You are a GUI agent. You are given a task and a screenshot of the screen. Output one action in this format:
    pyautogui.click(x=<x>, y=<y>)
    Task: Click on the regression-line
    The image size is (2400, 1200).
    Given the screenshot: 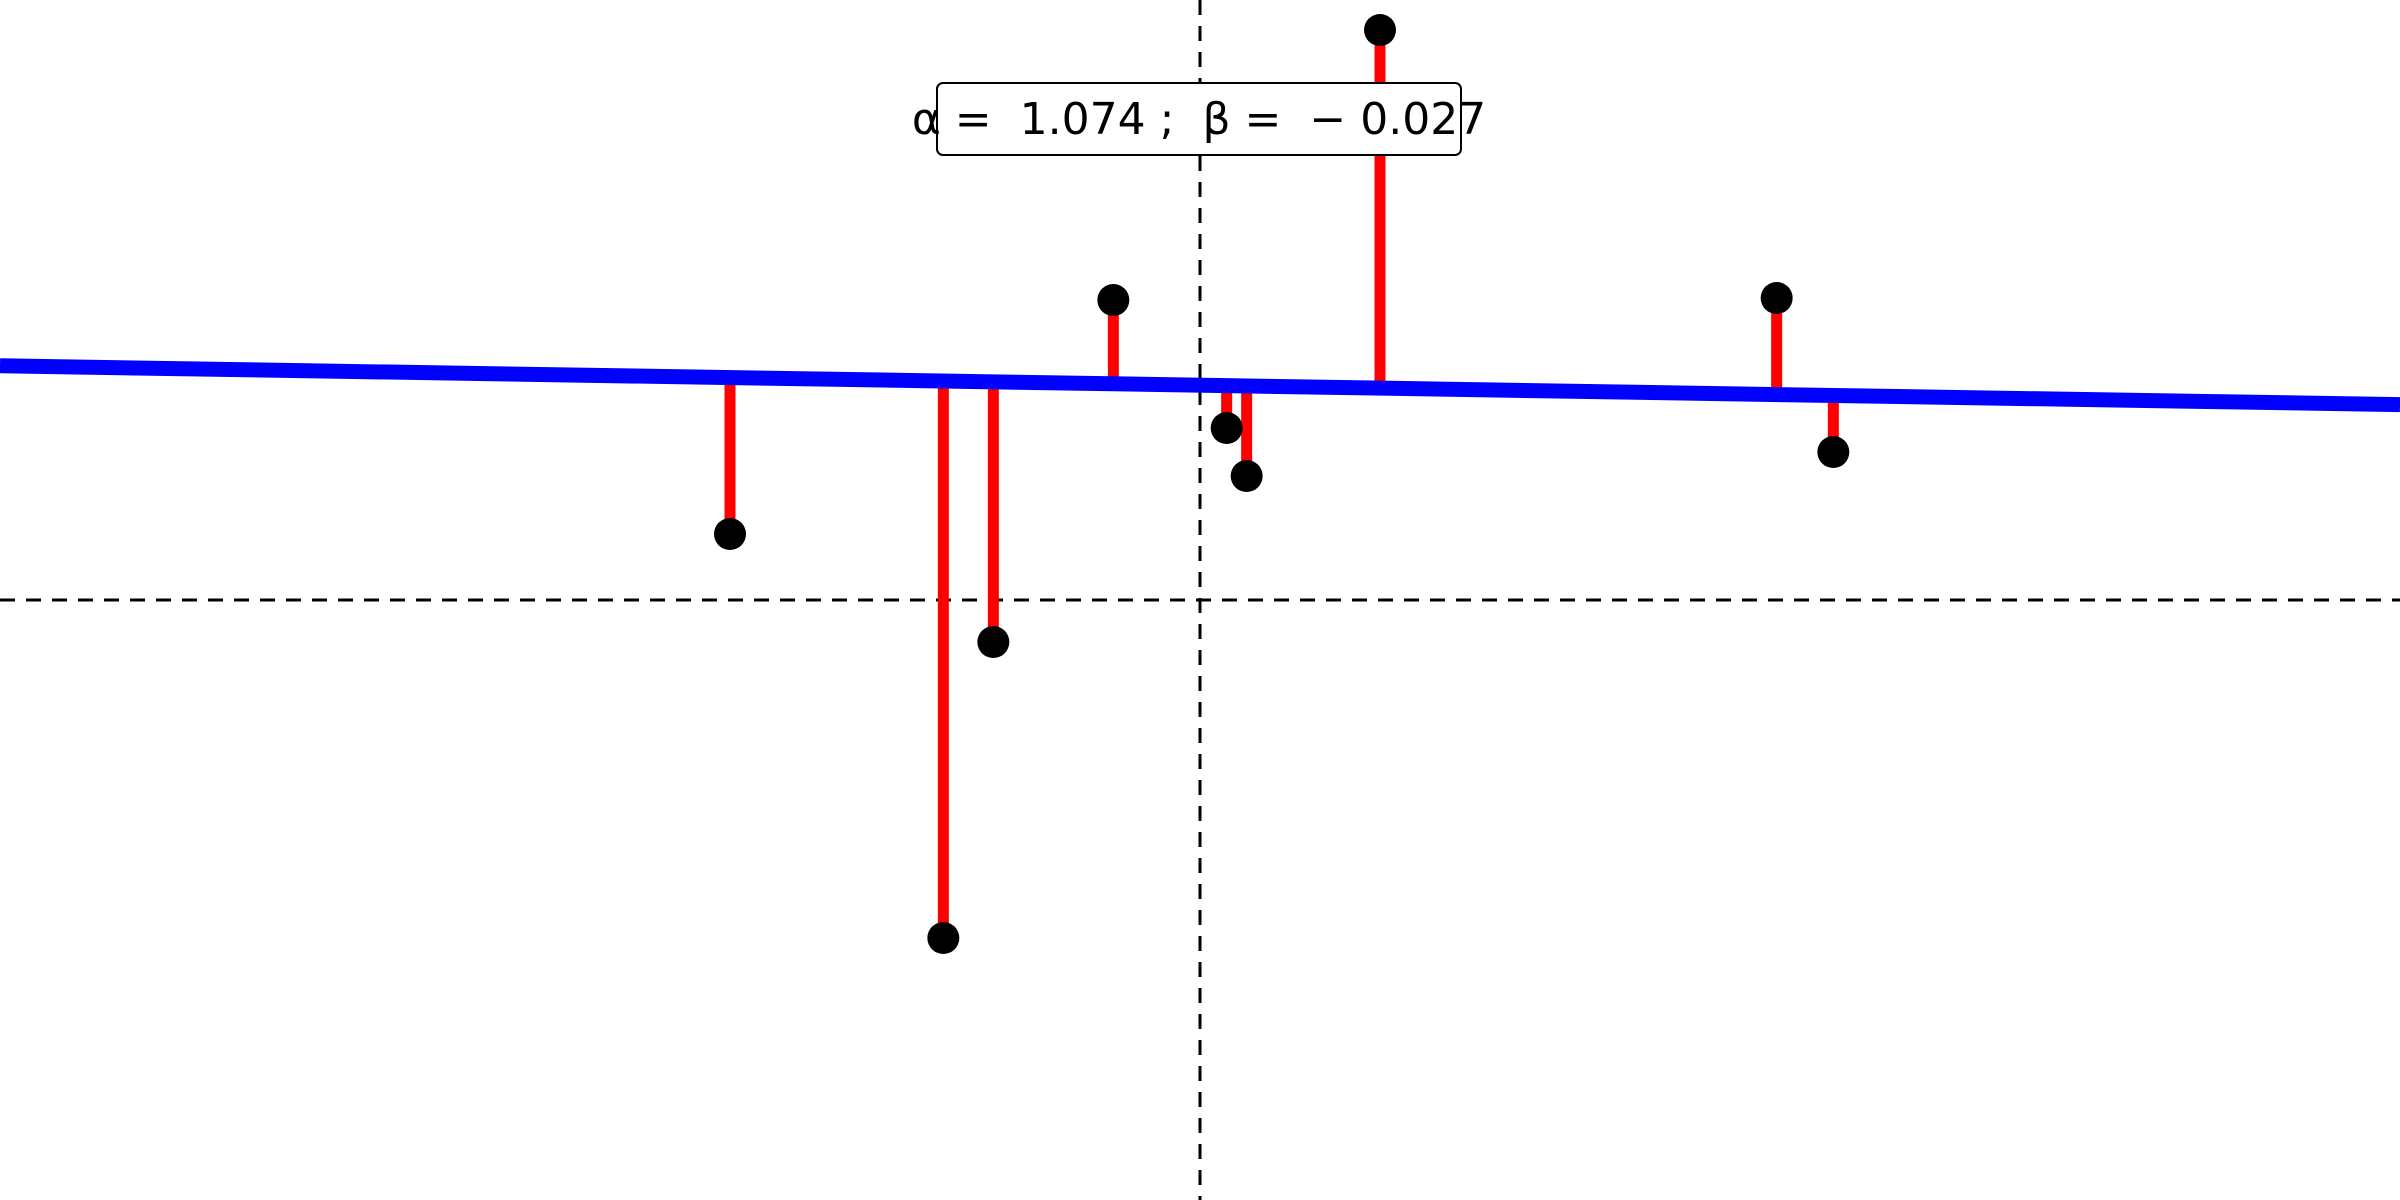 What is the action you would take?
    pyautogui.click(x=1200, y=385)
    